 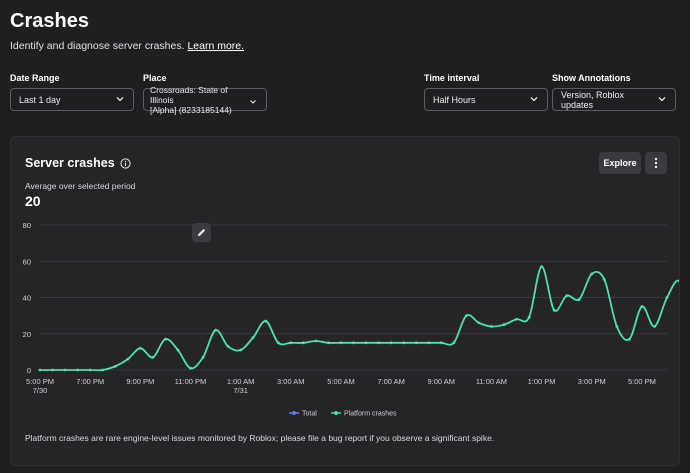 What do you see at coordinates (97, 46) in the screenshot?
I see `subtitle-text: Identify and diagnose server crashes.` at bounding box center [97, 46].